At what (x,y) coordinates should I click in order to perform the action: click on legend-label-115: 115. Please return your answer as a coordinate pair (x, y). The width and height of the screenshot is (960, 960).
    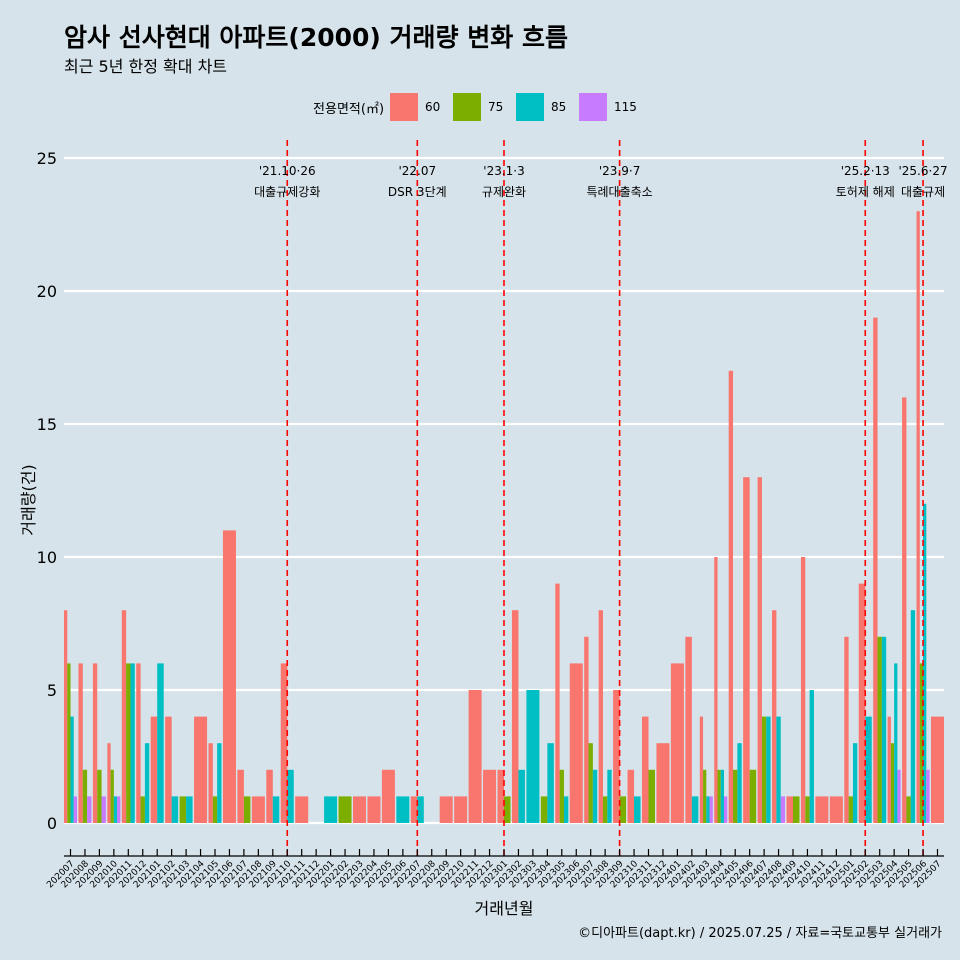
    Looking at the image, I should click on (625, 107).